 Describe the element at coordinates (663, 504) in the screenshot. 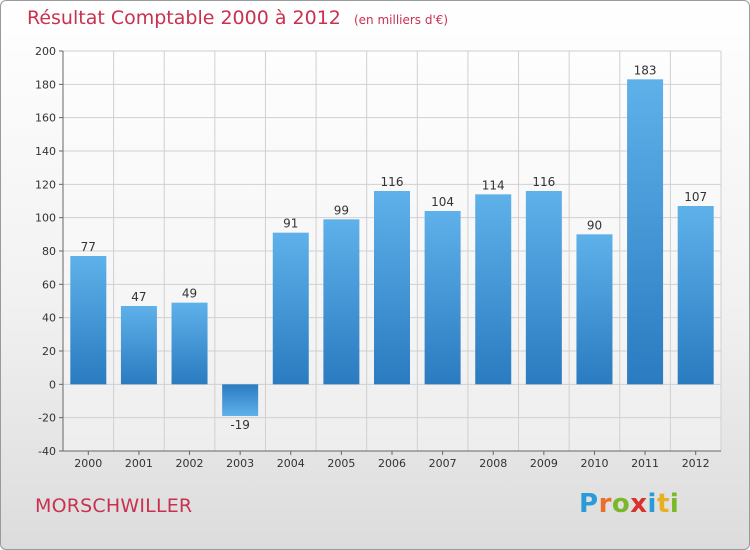

I see `logo-letter: t` at that location.